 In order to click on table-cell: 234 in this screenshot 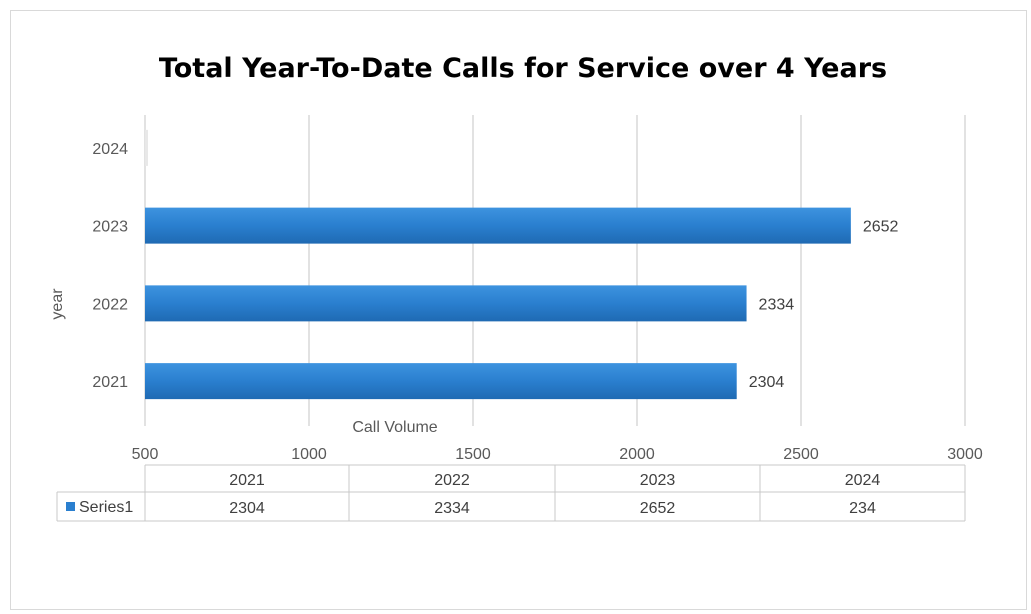, I will do `click(862, 508)`.